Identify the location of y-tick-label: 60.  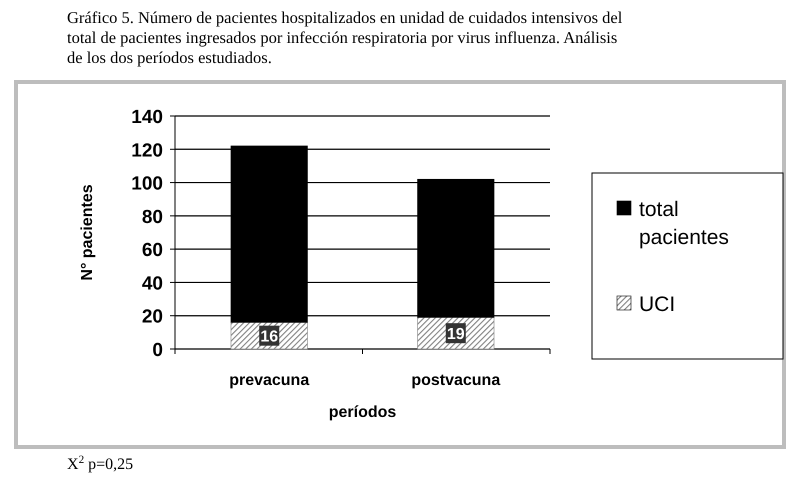
(152, 251).